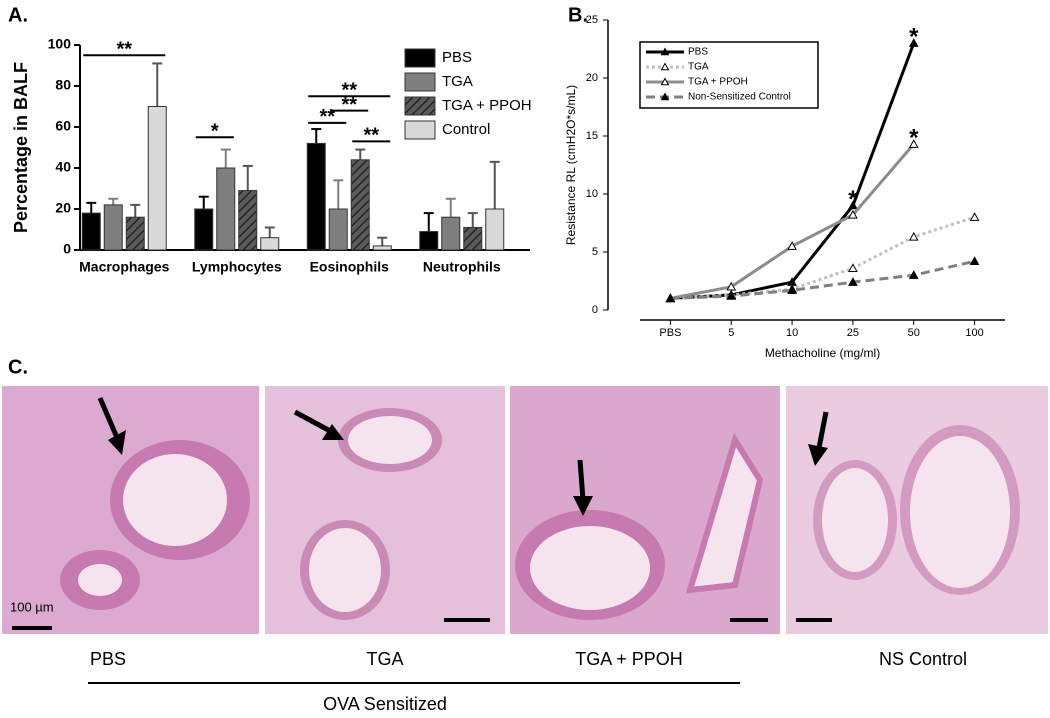  What do you see at coordinates (462, 267) in the screenshot?
I see `x-tick-label: Neutrophils` at bounding box center [462, 267].